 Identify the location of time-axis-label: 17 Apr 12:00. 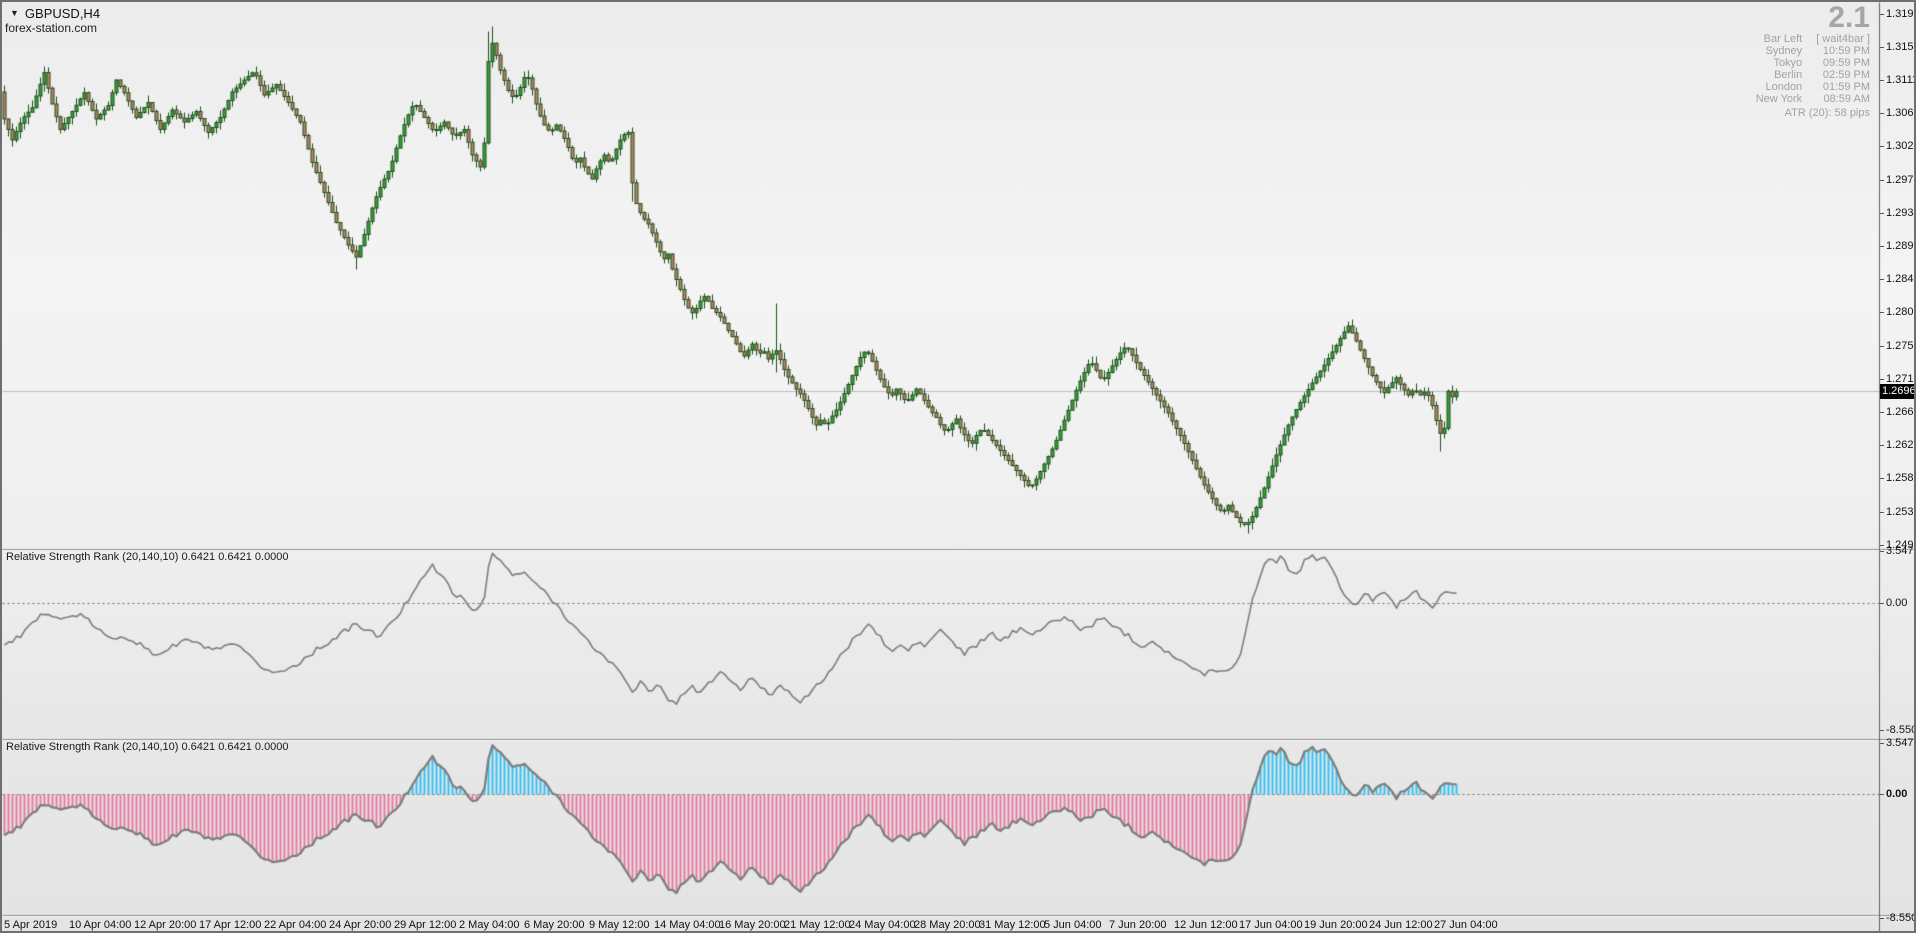
(230, 925).